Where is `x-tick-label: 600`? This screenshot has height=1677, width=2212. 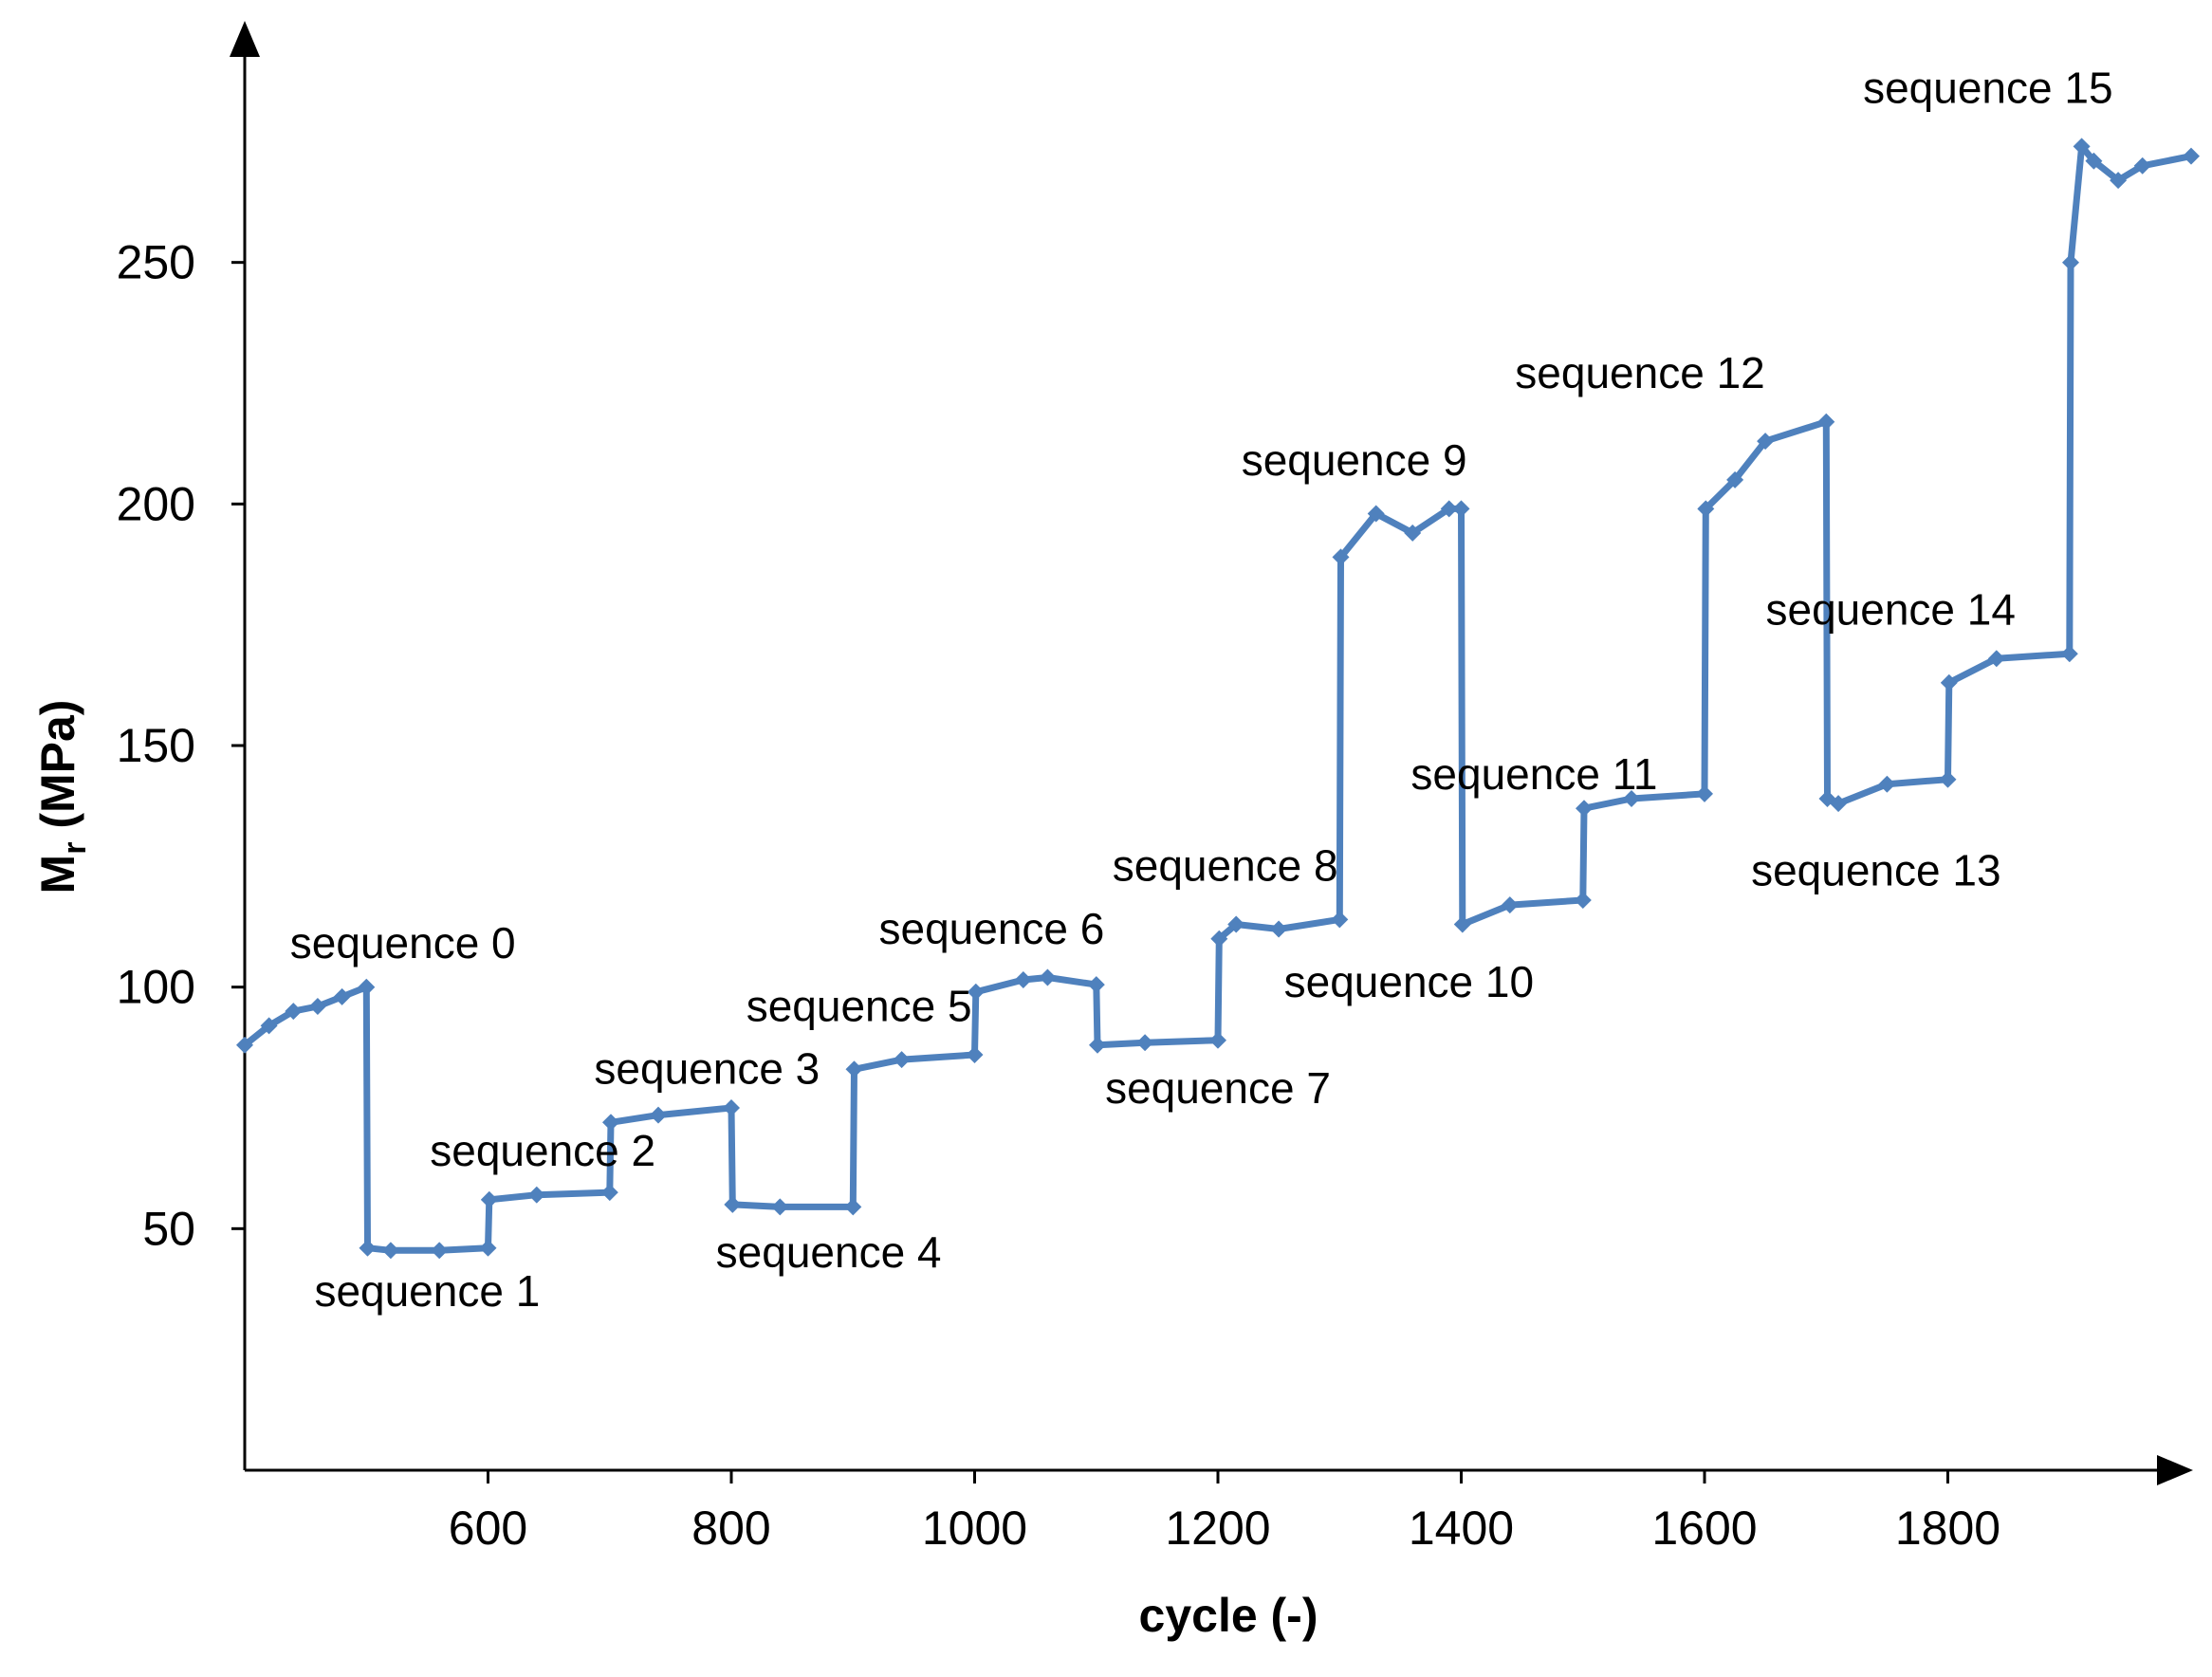
x-tick-label: 600 is located at coordinates (488, 1528).